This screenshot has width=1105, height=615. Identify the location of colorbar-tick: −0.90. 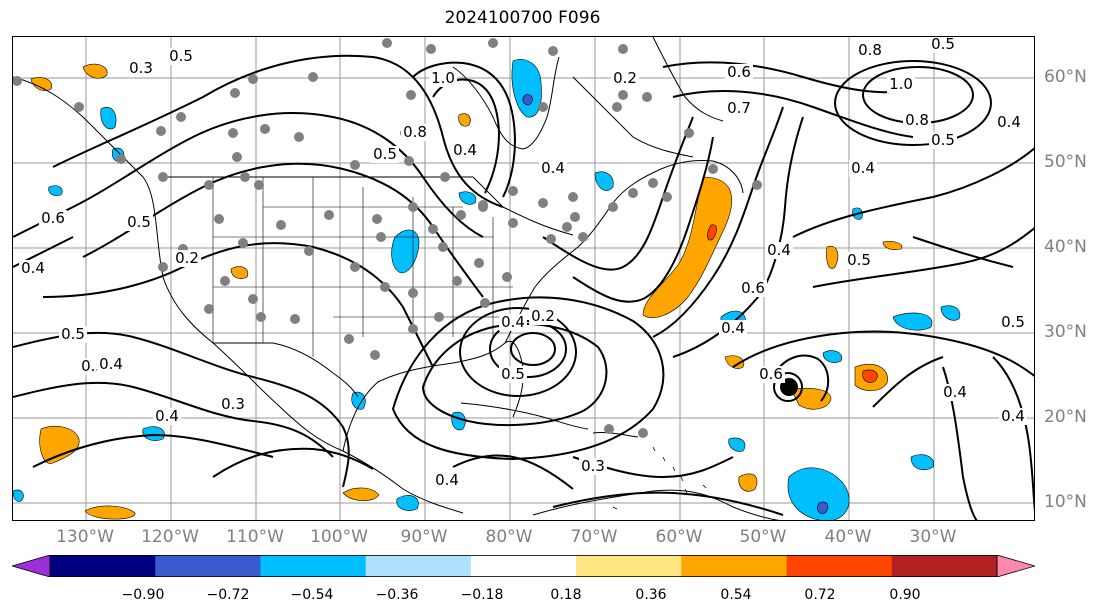
(143, 595).